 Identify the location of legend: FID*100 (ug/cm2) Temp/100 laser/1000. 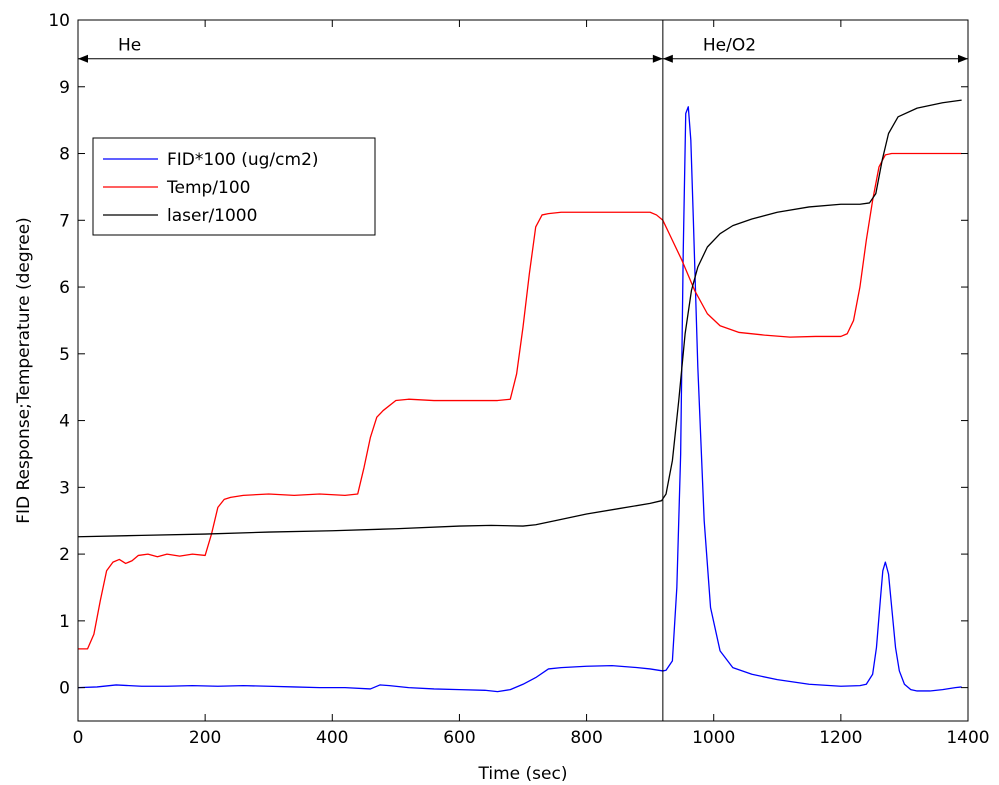
(234, 186).